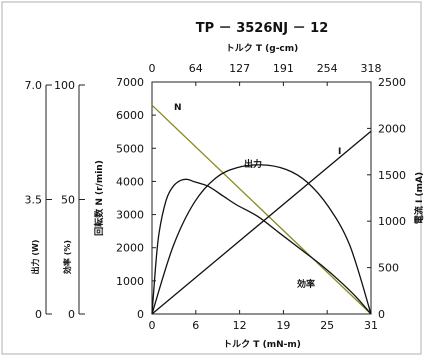  I want to click on left-axis-tick-label: 3000, so click(130, 215).